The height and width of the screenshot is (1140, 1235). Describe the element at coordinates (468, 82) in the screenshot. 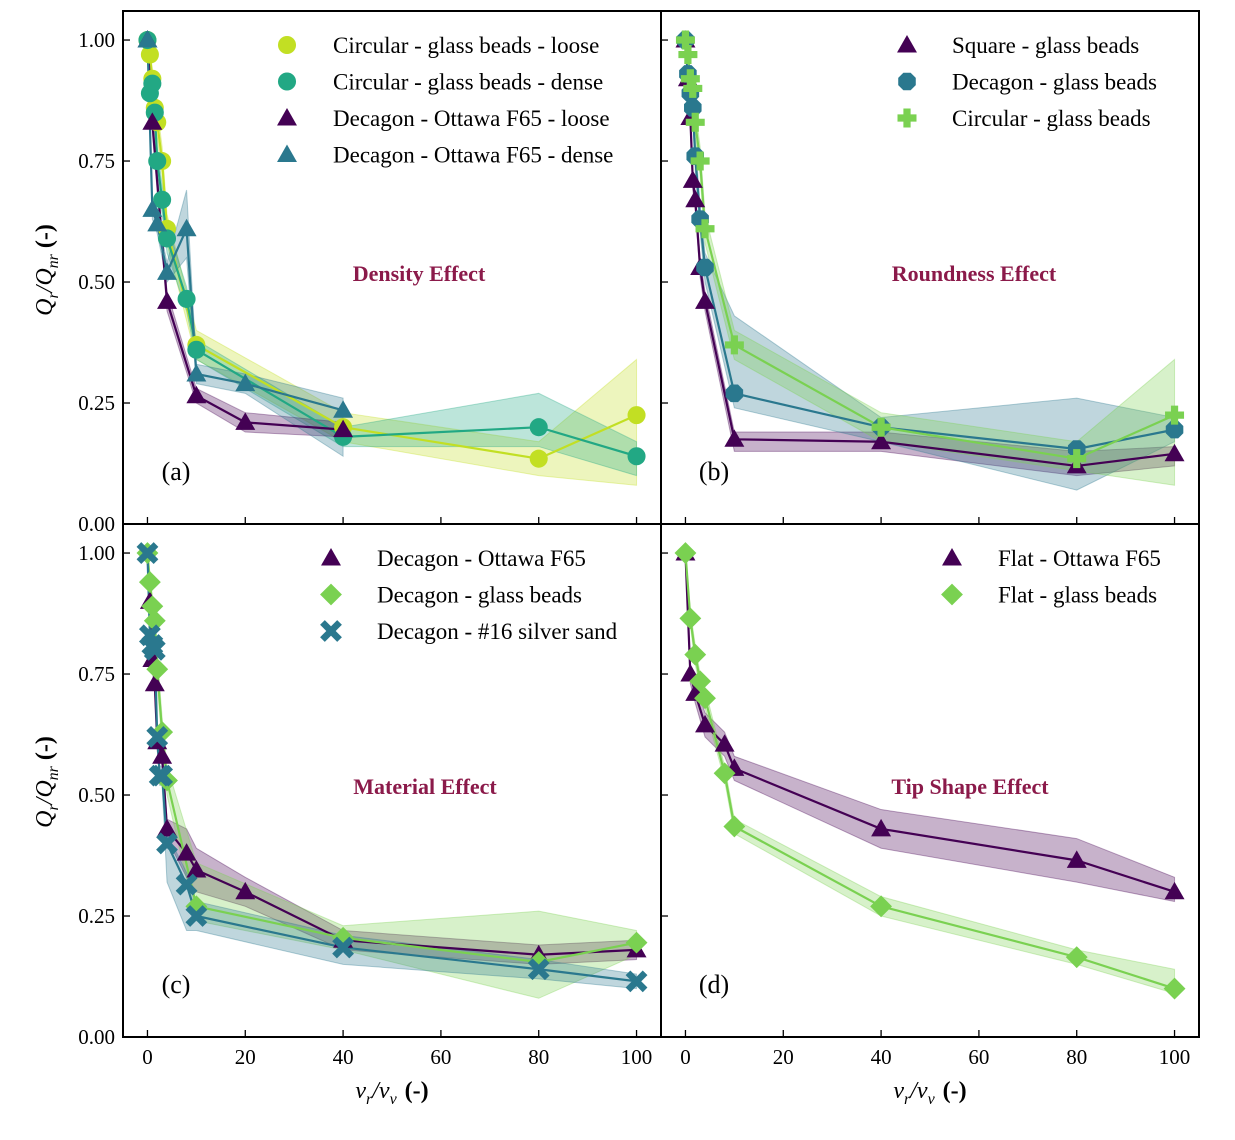

I see `legend-label: Circular - glass beads - dense` at that location.